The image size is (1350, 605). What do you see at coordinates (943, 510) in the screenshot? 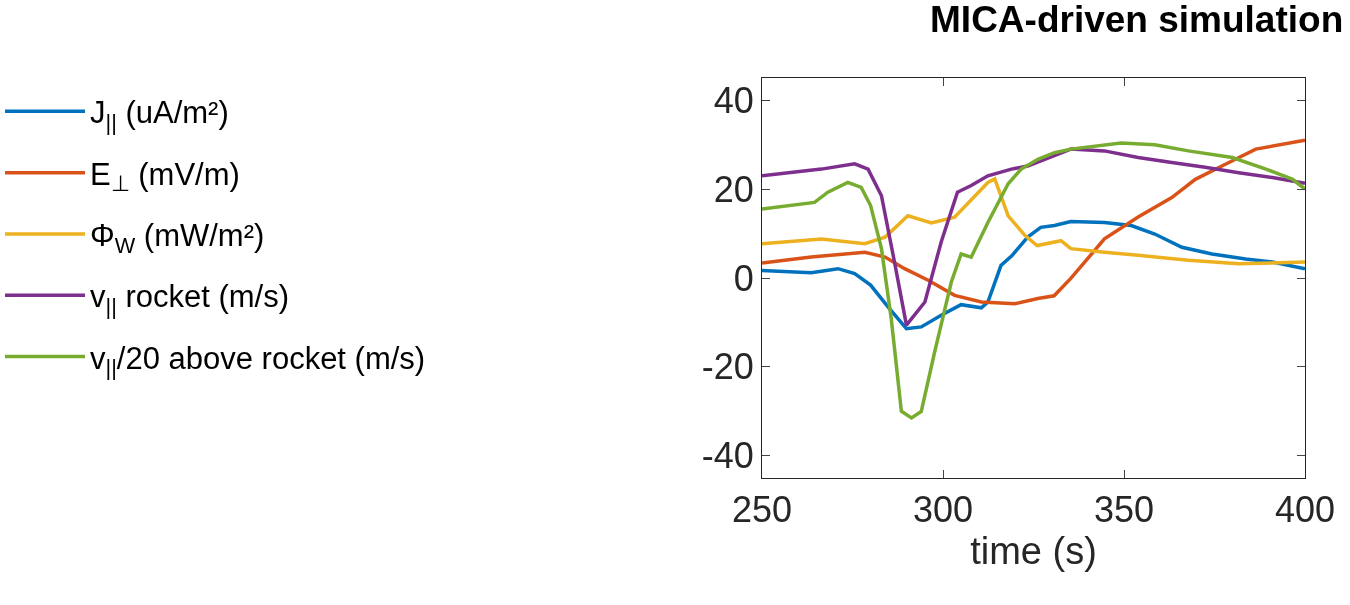
I see `x-tick-label: 300` at bounding box center [943, 510].